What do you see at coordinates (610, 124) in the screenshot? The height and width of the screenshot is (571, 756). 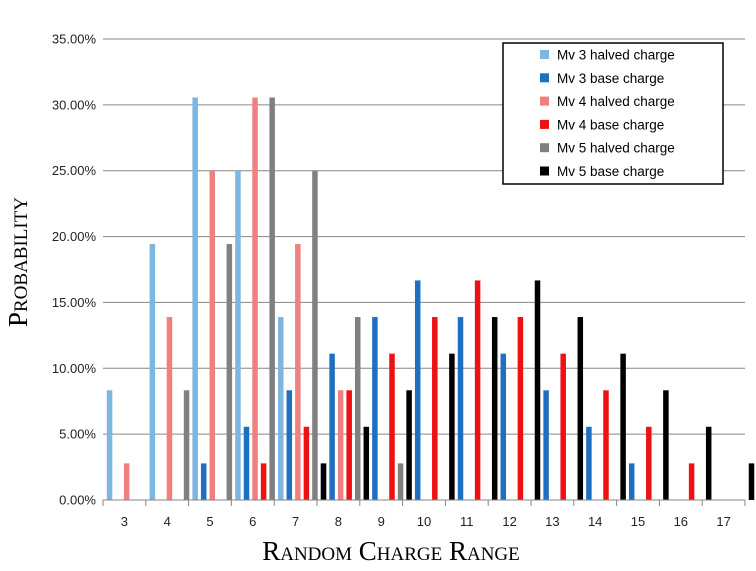 I see `legend-label: Mv 4 base charge` at bounding box center [610, 124].